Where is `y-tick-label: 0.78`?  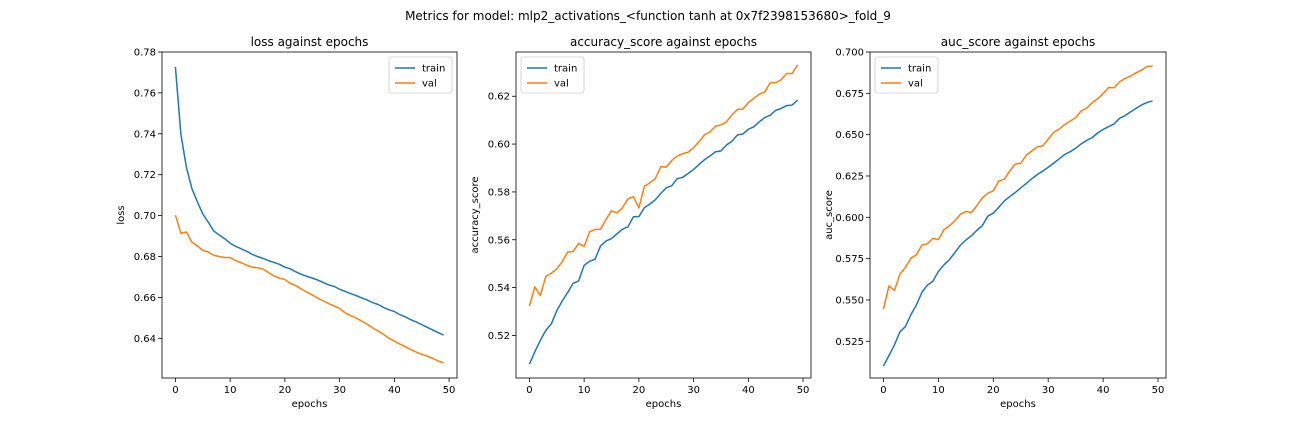 y-tick-label: 0.78 is located at coordinates (145, 53).